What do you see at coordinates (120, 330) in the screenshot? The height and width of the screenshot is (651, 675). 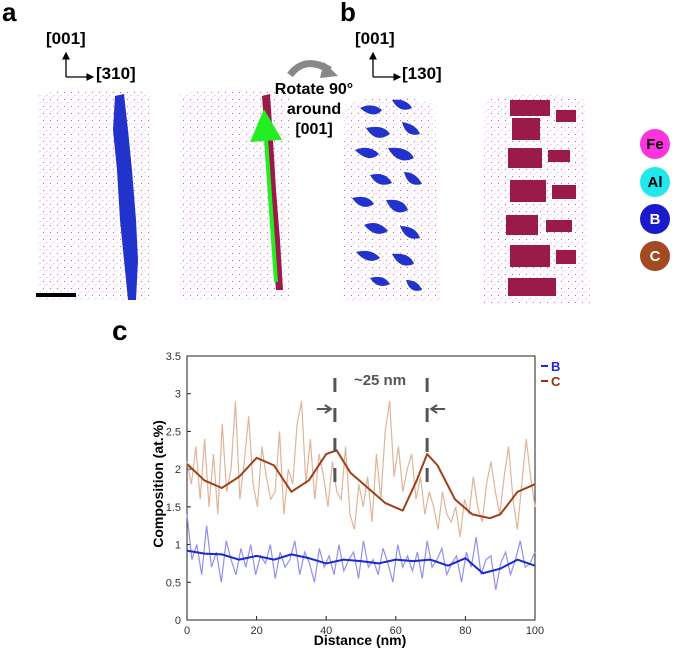 I see `panel-c-letter: c` at bounding box center [120, 330].